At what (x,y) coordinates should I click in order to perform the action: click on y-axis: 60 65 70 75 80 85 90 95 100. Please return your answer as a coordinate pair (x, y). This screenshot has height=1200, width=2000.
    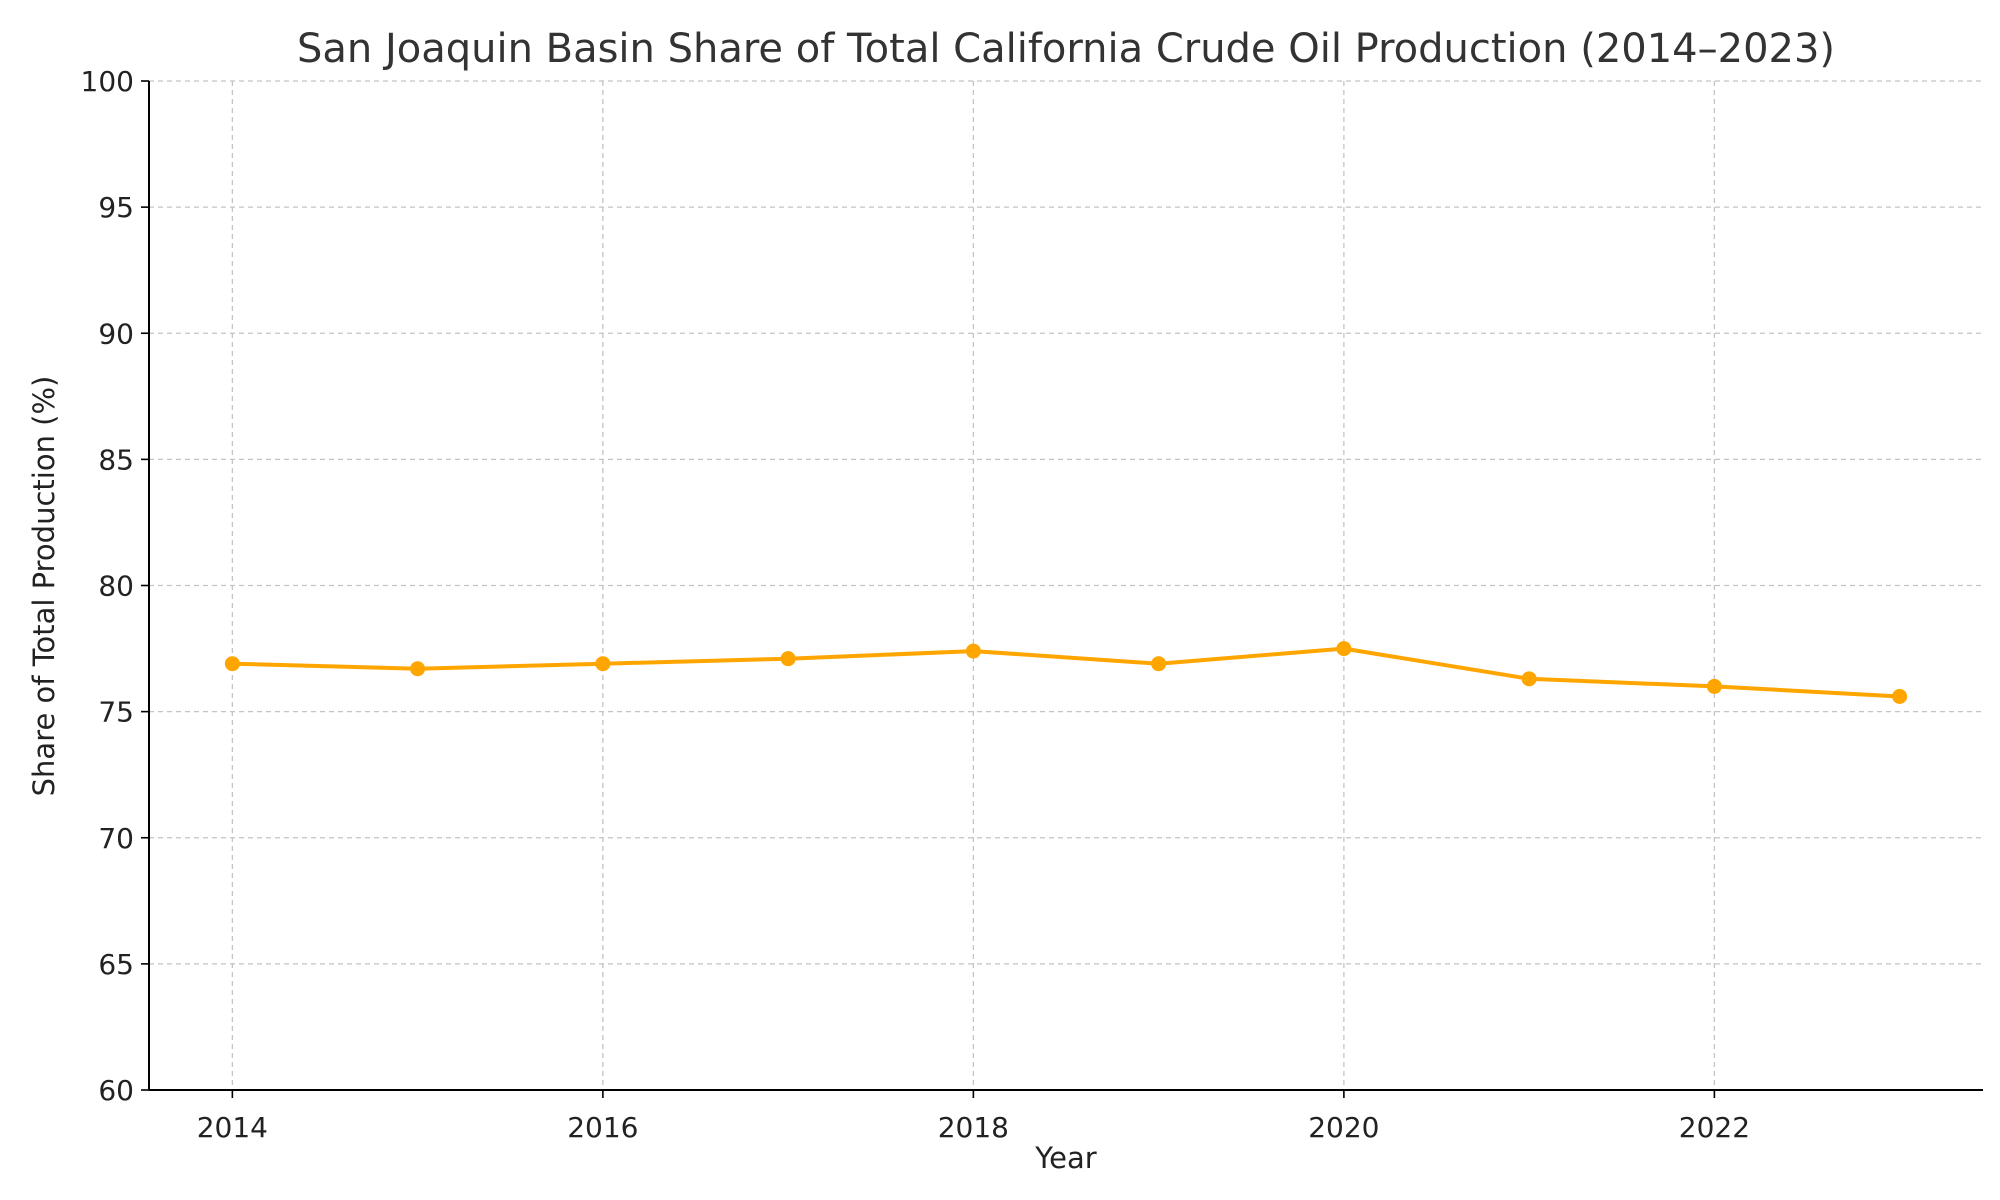
    Looking at the image, I should click on (115, 586).